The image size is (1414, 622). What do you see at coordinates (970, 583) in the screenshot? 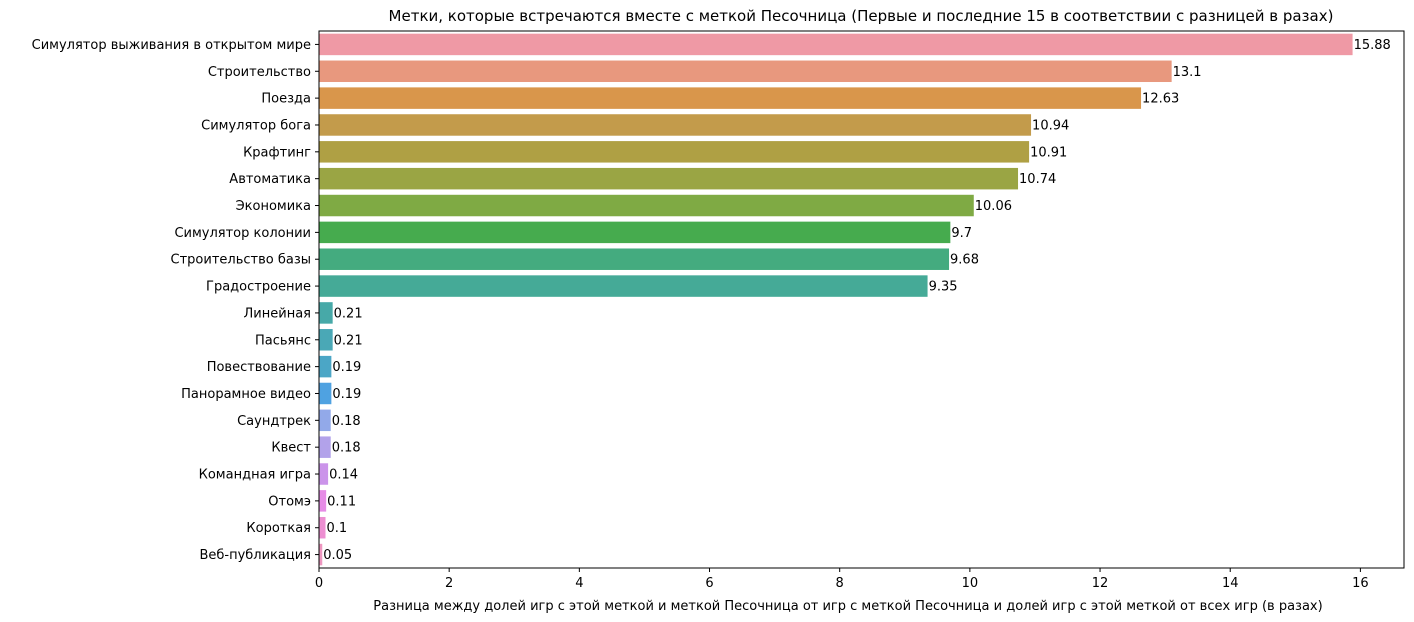
I see `x-tick-label: 10` at bounding box center [970, 583].